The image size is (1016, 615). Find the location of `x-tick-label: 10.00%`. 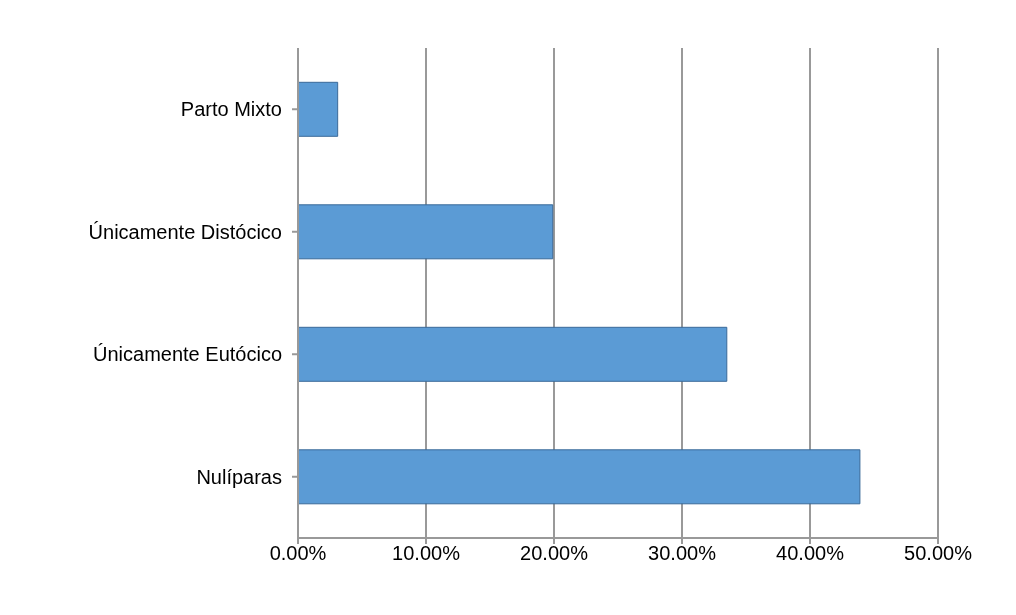

x-tick-label: 10.00% is located at coordinates (426, 553).